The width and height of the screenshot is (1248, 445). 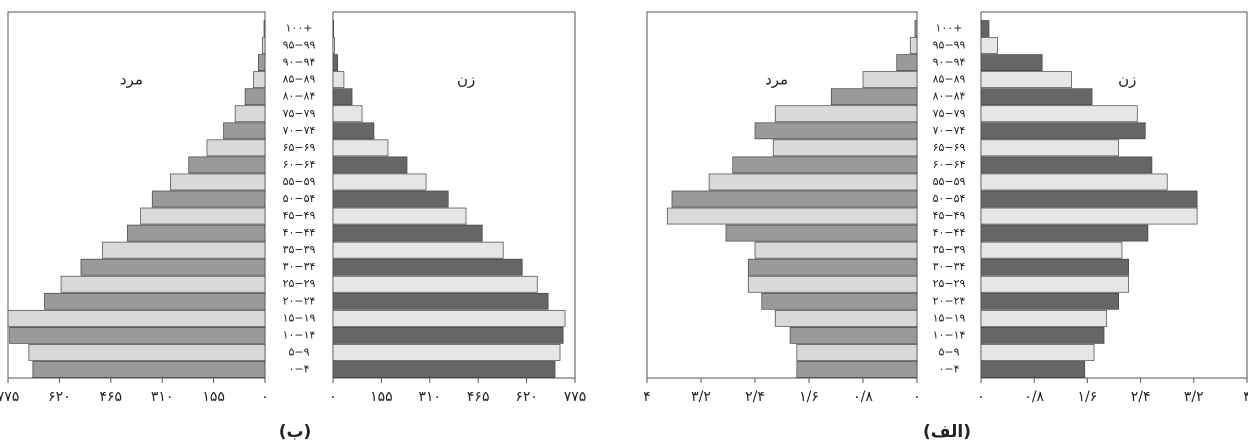 What do you see at coordinates (949, 181) in the screenshot?
I see `age-label: ۵۵−۵۹` at bounding box center [949, 181].